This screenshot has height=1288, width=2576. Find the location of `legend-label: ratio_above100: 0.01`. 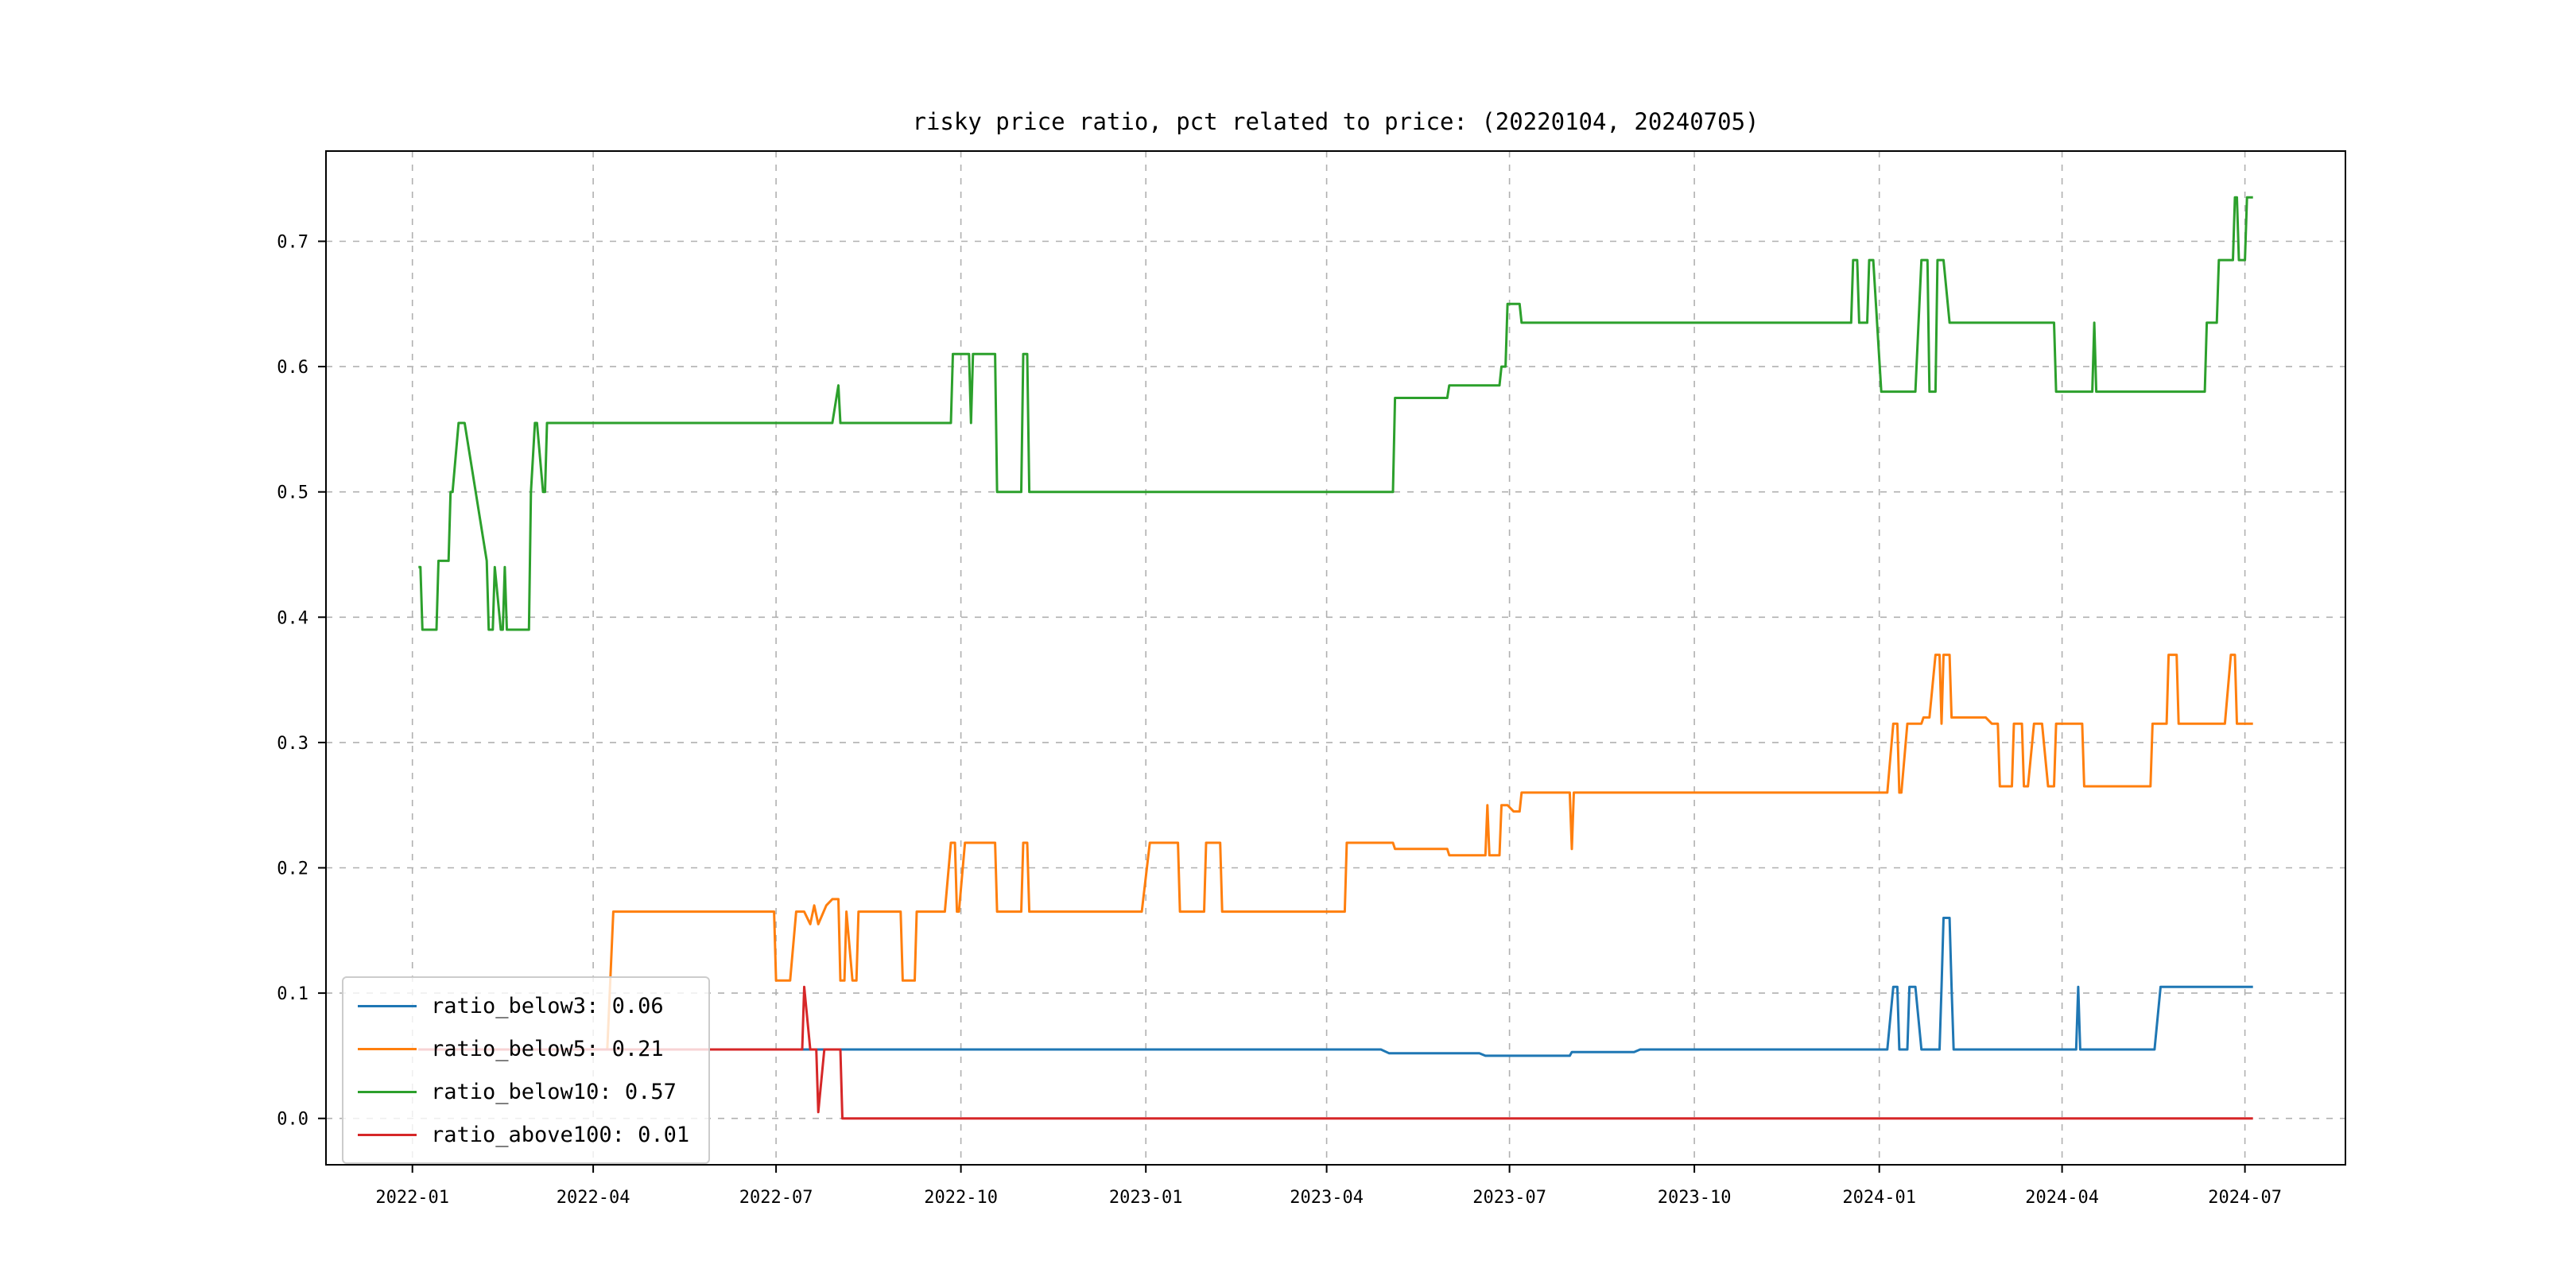

legend-label: ratio_above100: 0.01 is located at coordinates (561, 1134).